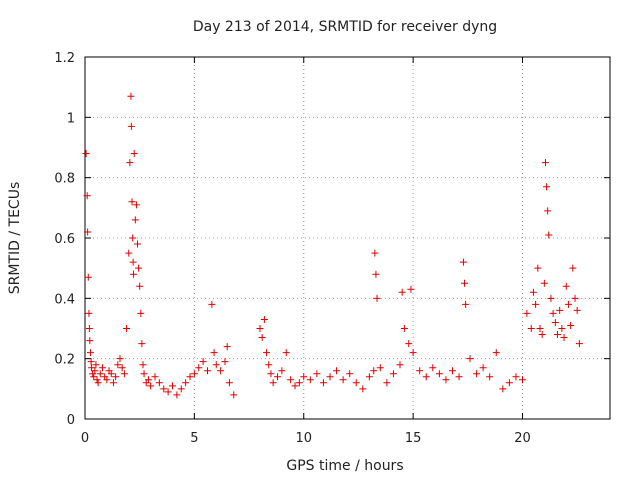 The height and width of the screenshot is (480, 640). Describe the element at coordinates (64, 299) in the screenshot. I see `y-tick-label: 0.4` at that location.